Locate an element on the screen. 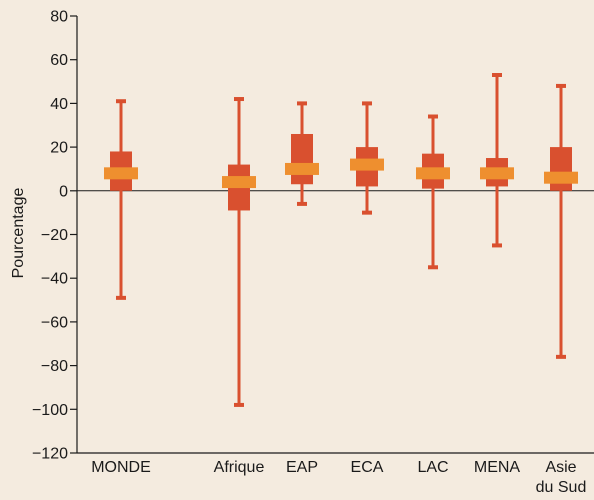  box-lac is located at coordinates (433, 192).